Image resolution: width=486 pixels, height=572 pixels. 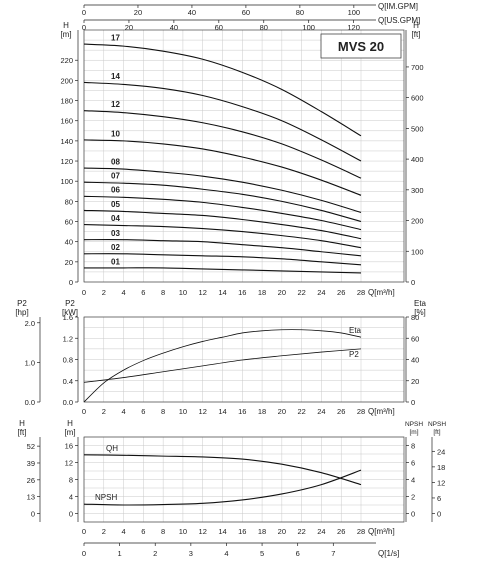 I want to click on y-axis-right-unit: [ft], so click(x=416, y=34).